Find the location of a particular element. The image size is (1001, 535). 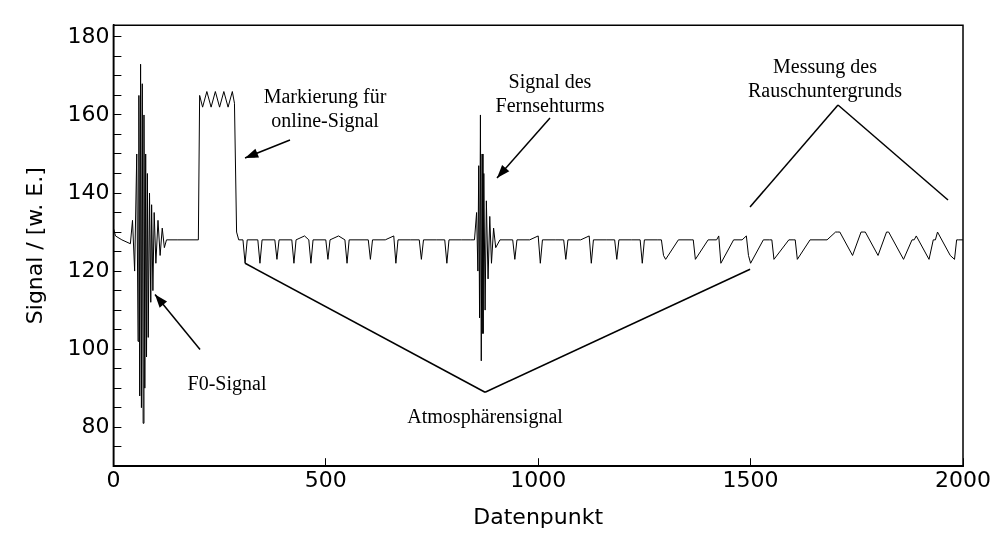

x-tick-label: 500 is located at coordinates (325, 480).